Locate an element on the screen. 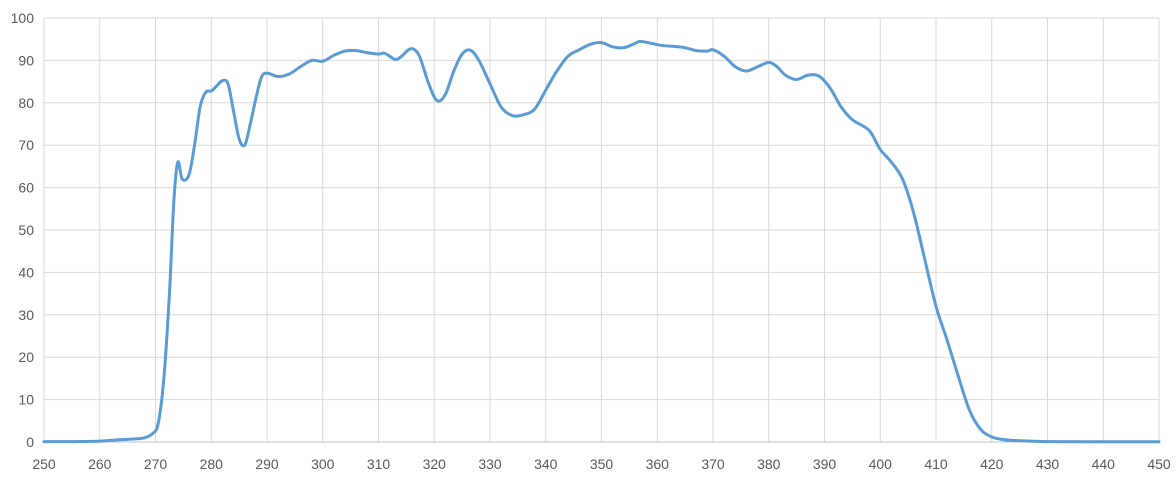 The image size is (1176, 482). x-tick-label: 360 is located at coordinates (658, 464).